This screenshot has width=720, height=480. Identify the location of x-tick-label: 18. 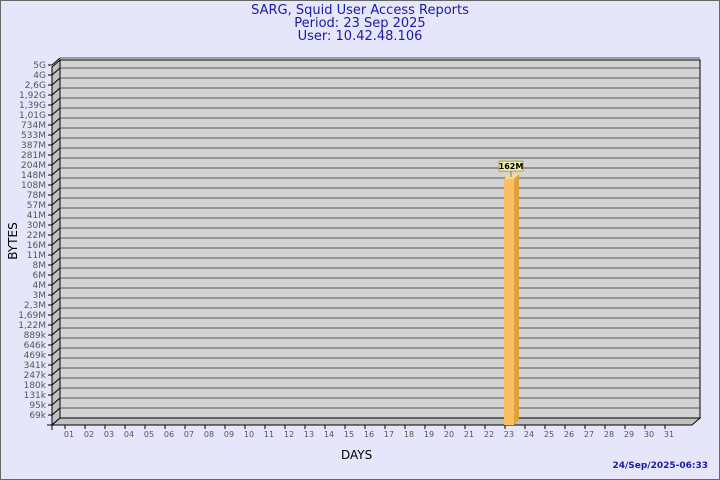
(409, 434).